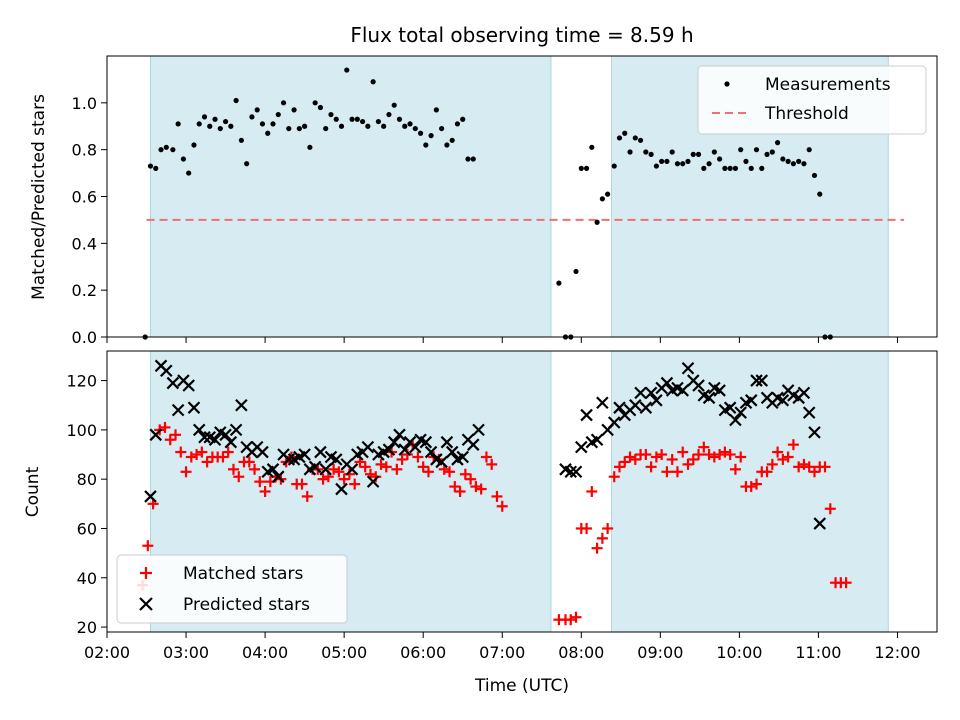  I want to click on ratio-legend: Measurements Threshold, so click(812, 100).